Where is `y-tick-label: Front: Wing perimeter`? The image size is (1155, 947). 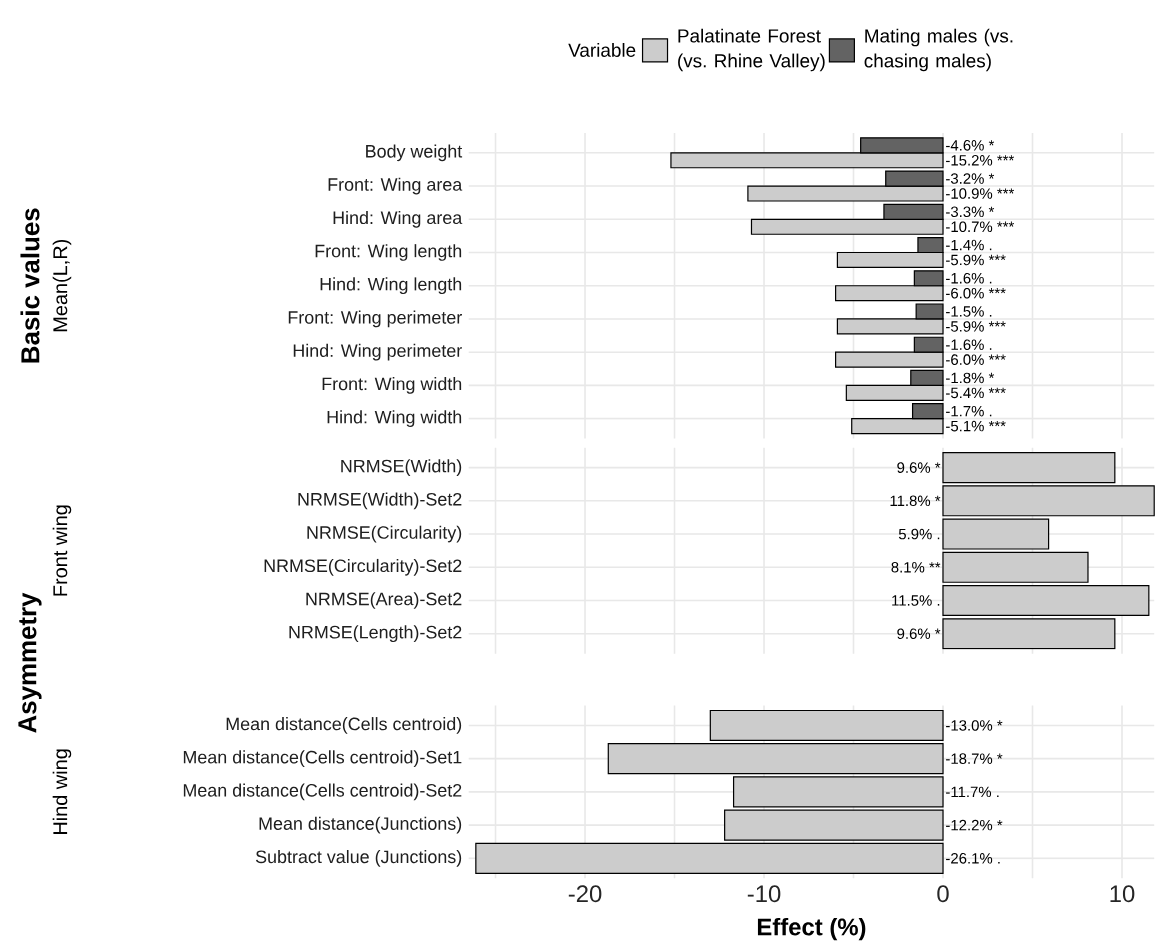
y-tick-label: Front: Wing perimeter is located at coordinates (375, 319).